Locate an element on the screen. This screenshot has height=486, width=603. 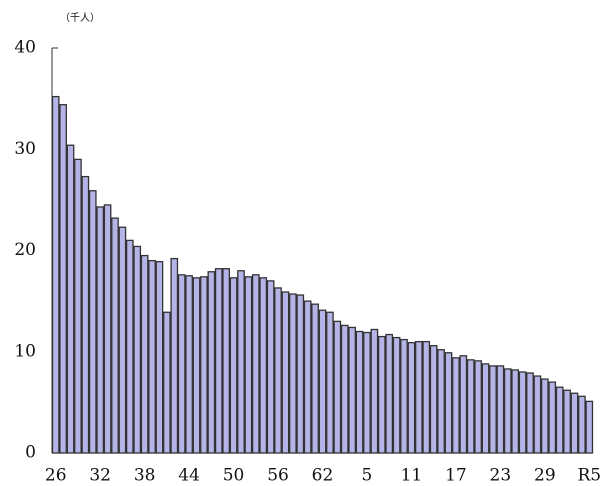
x-tick-label: 62 is located at coordinates (323, 476).